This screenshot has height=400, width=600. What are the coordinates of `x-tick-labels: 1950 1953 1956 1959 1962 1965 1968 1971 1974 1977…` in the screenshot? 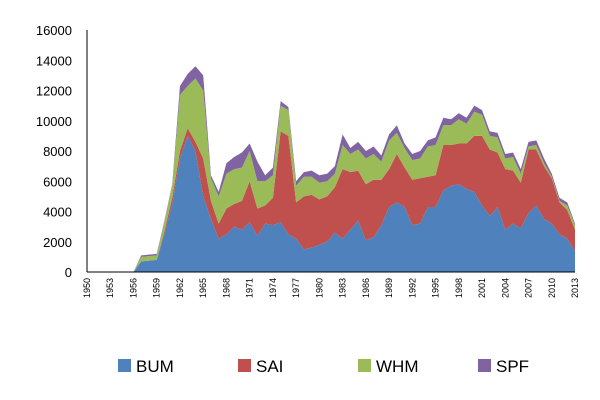 It's located at (331, 288).